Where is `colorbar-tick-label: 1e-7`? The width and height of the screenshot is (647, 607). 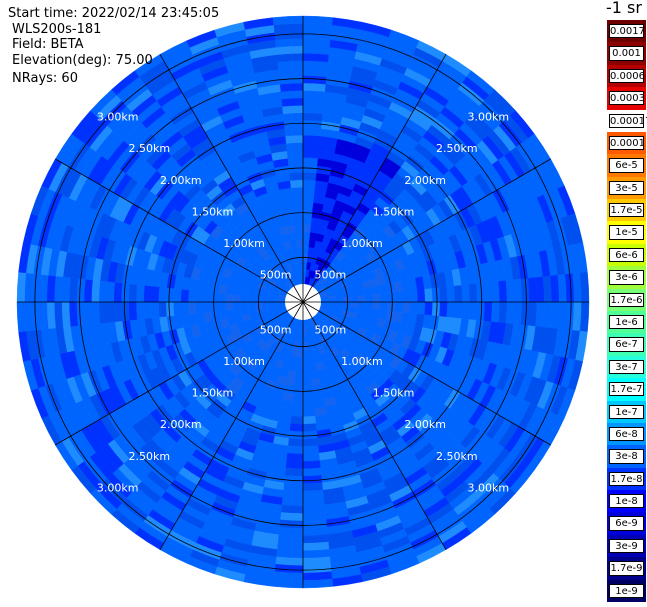
colorbar-tick-label: 1e-7 is located at coordinates (626, 411).